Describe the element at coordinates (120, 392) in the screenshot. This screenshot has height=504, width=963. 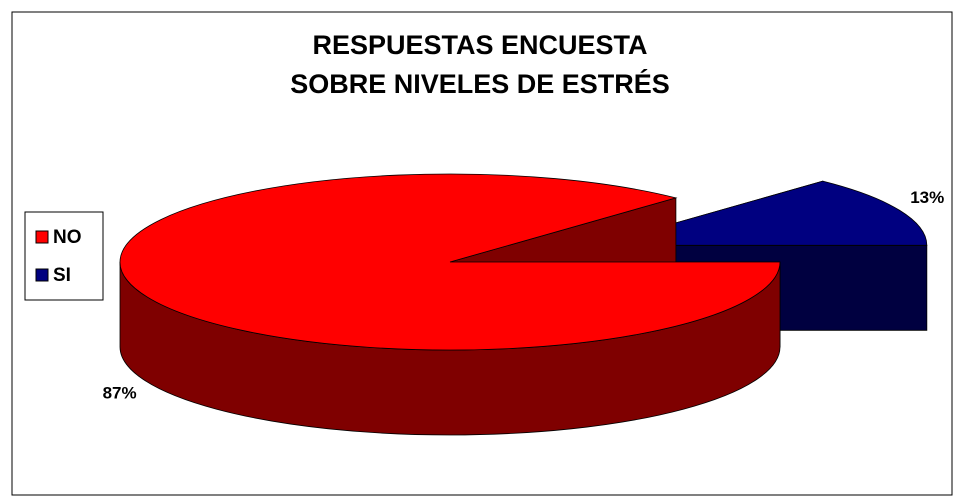
I see `data-label: 87%` at that location.